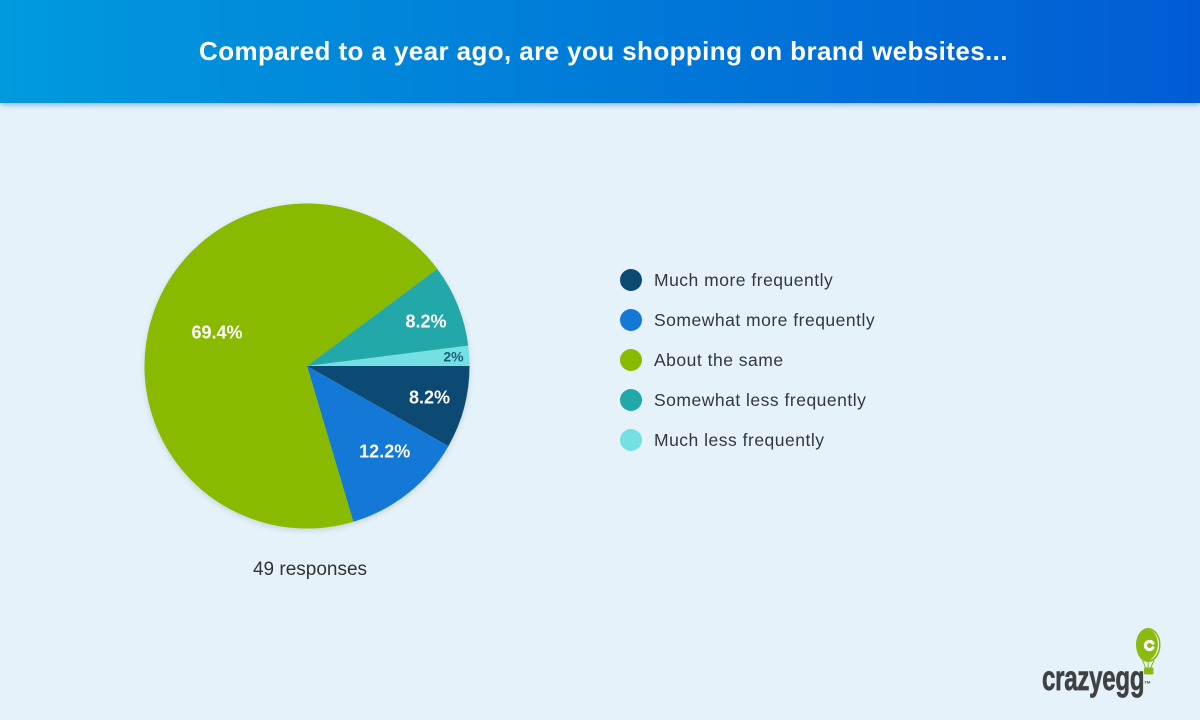 The width and height of the screenshot is (1200, 720). What do you see at coordinates (216, 333) in the screenshot?
I see `svg-text: 69.4%` at bounding box center [216, 333].